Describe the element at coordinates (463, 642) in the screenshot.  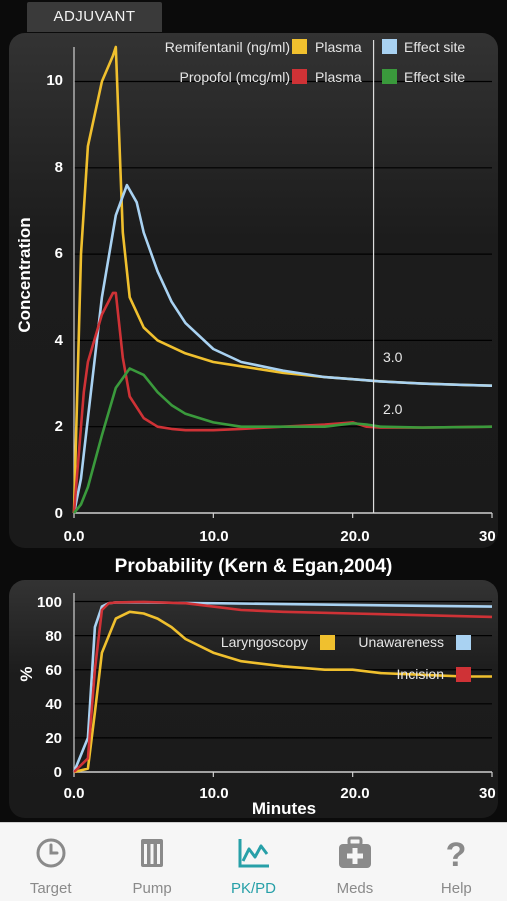
I see `legend-unawareness-swatch` at that location.